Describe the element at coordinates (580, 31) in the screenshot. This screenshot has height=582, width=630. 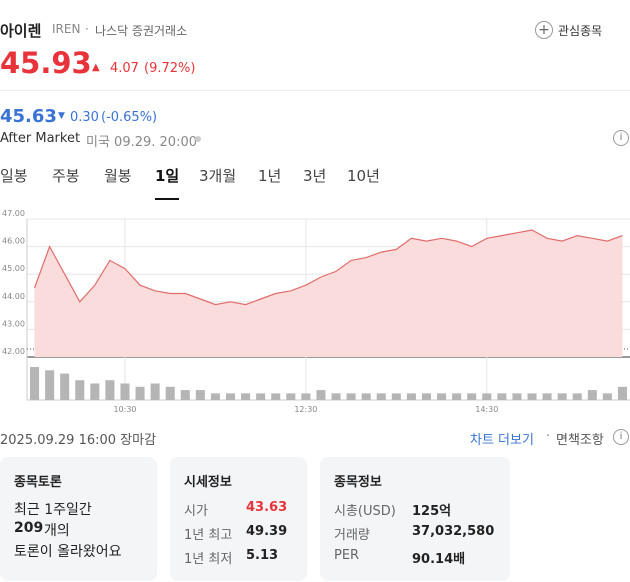
I see `watch-button: 관심종목` at that location.